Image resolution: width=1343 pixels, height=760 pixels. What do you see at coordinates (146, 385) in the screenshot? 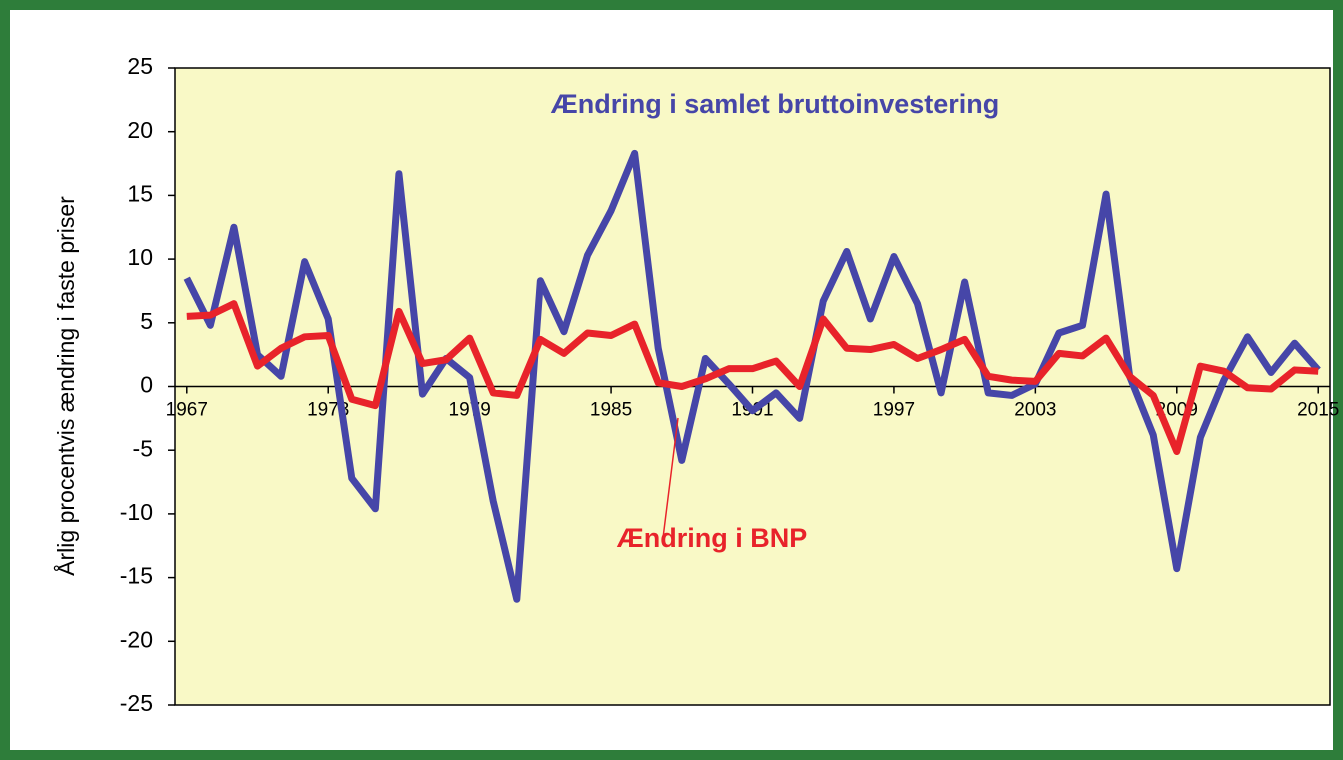
I see `y-tick-label: 0` at bounding box center [146, 385].